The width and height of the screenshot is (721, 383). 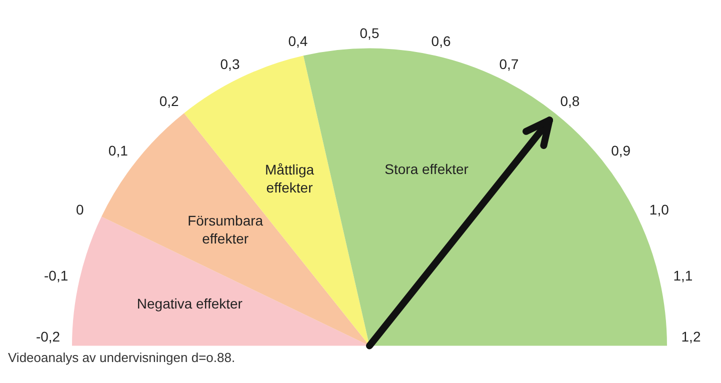 I want to click on slice-label: Negativa effekter, so click(x=189, y=304).